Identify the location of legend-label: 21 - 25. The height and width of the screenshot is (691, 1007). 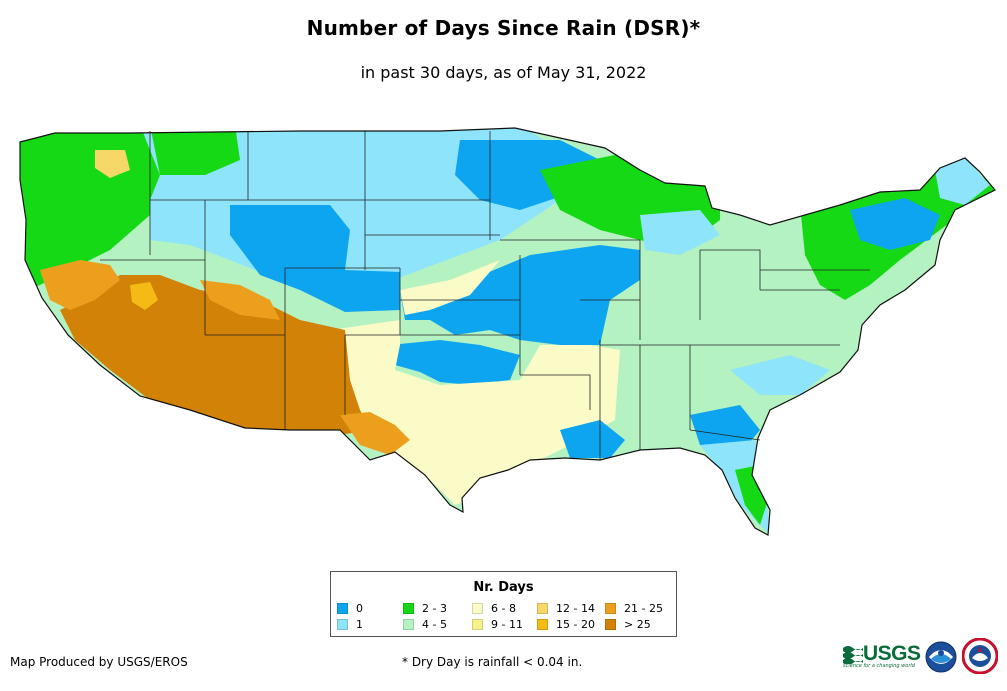
(643, 608).